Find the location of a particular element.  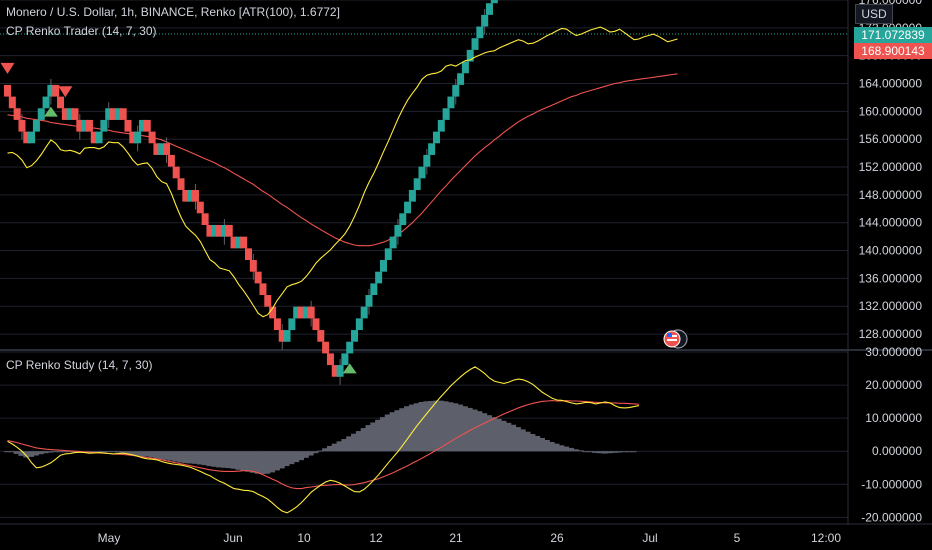

flag-icon is located at coordinates (675, 339).